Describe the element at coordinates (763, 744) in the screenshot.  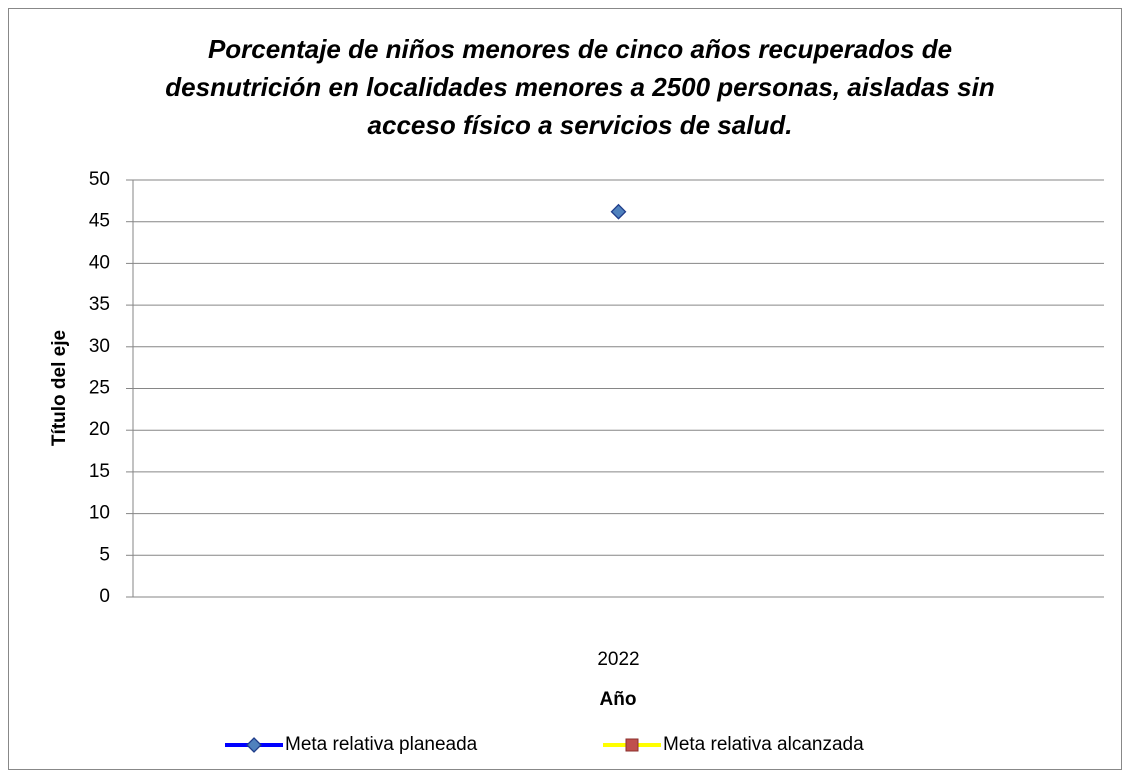
I see `legend-label: Meta relativa alcanzada` at that location.